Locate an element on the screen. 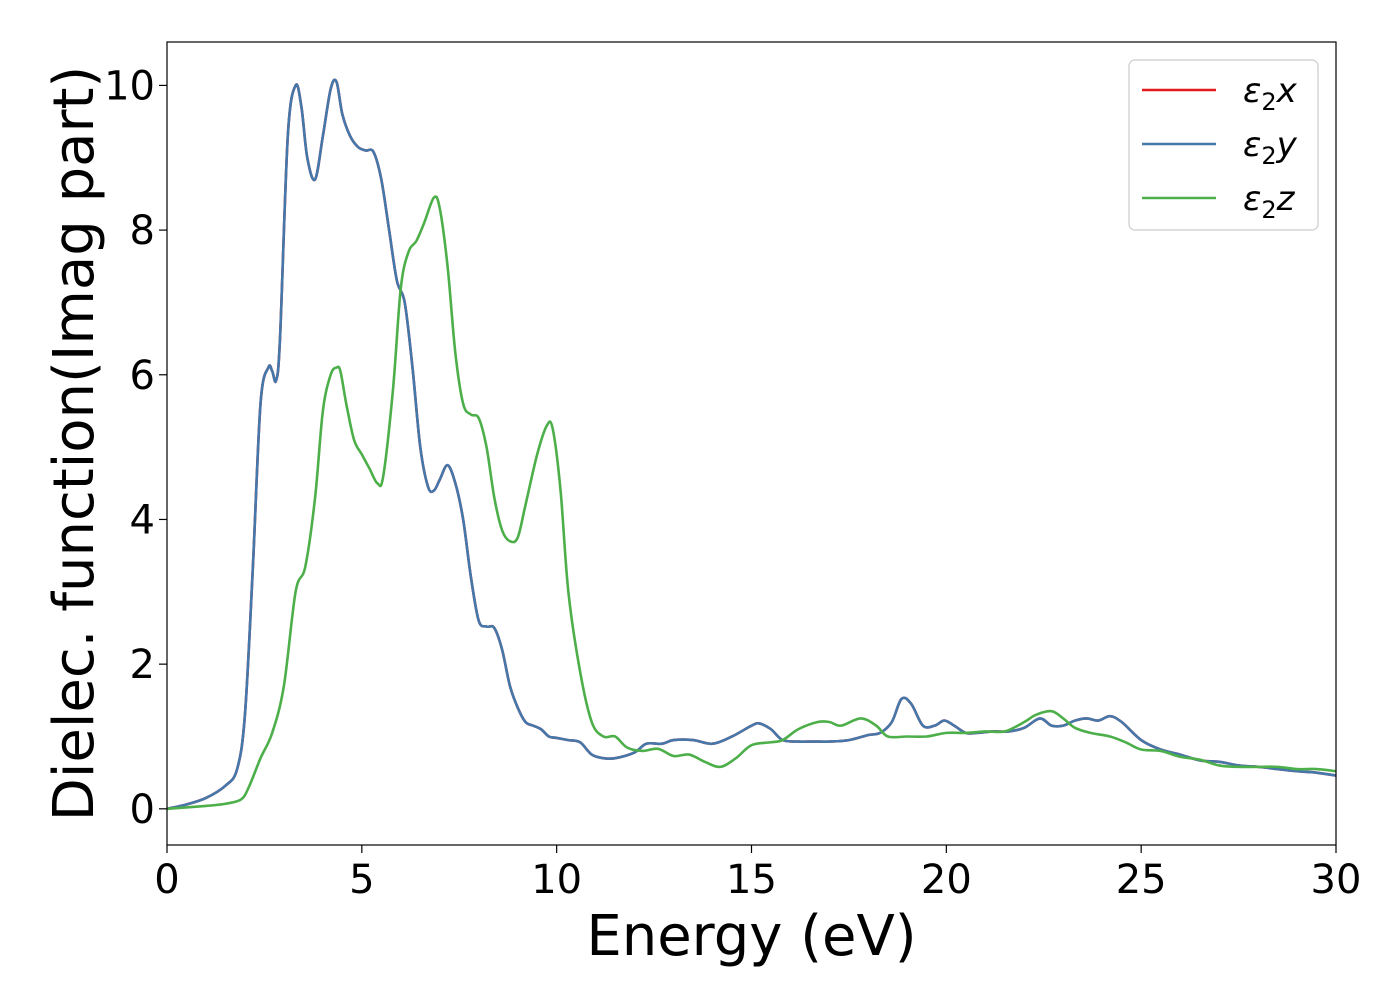  x-tick-label: 5 is located at coordinates (361, 880).